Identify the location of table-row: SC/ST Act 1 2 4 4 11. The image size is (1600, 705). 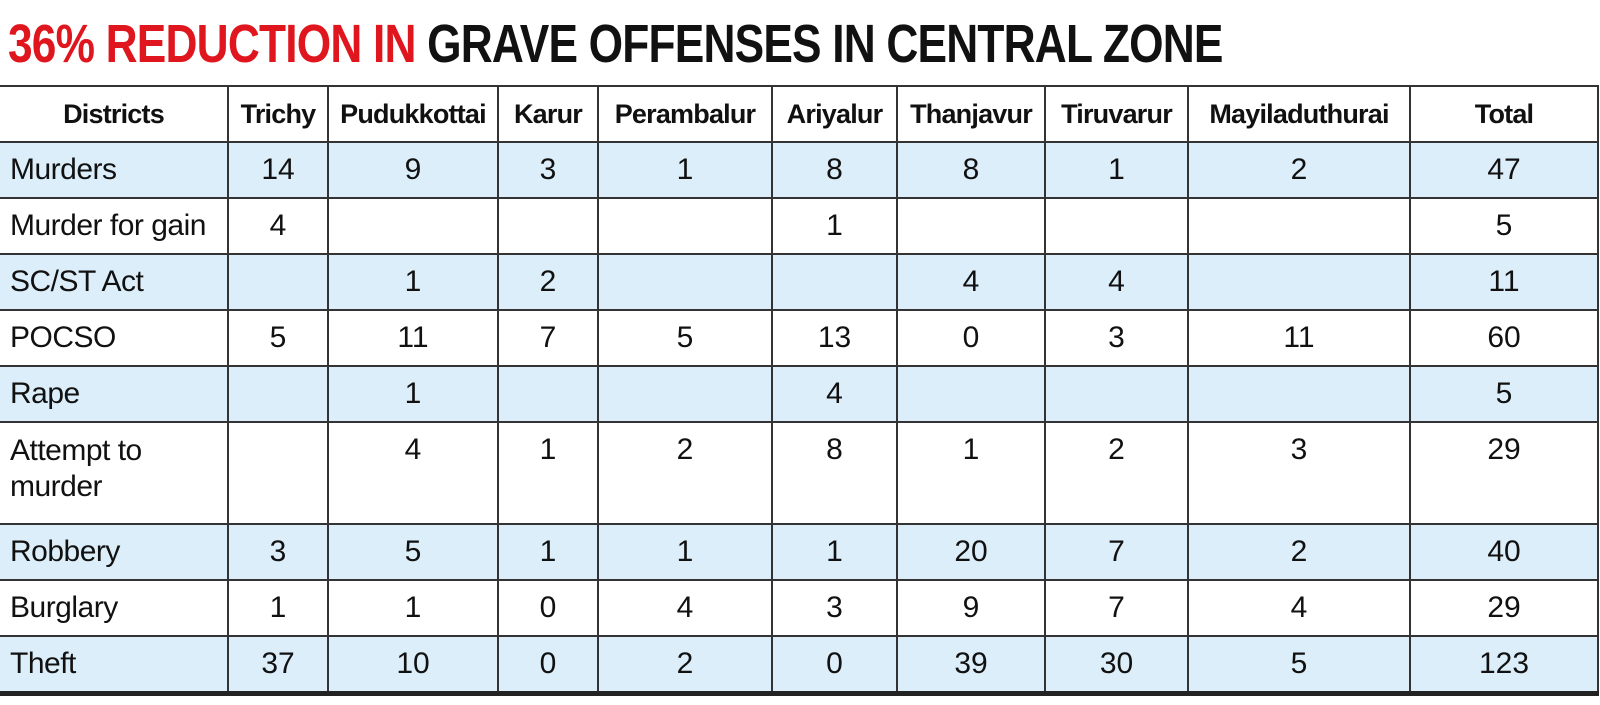
(799, 282).